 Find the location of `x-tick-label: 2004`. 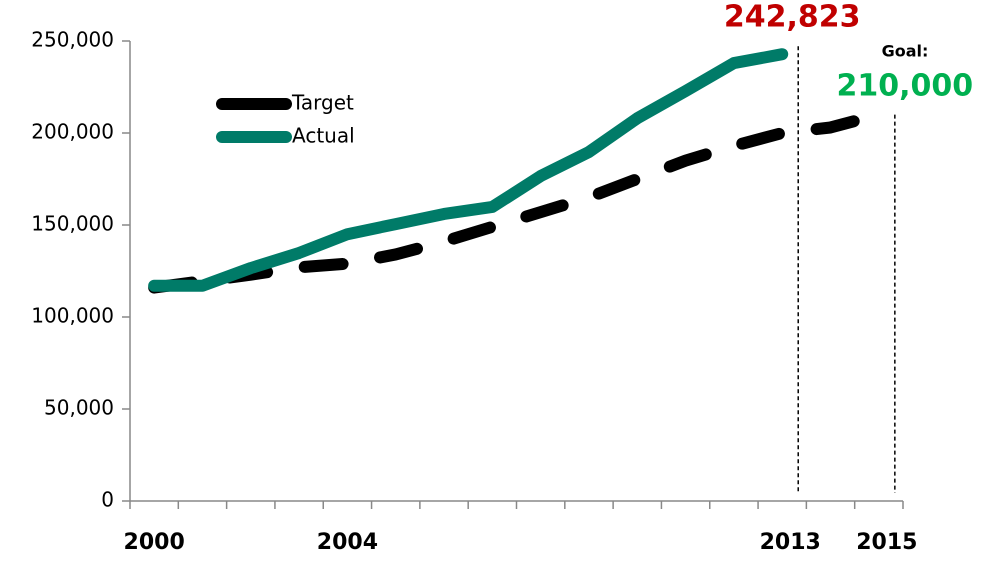

x-tick-label: 2004 is located at coordinates (347, 542).